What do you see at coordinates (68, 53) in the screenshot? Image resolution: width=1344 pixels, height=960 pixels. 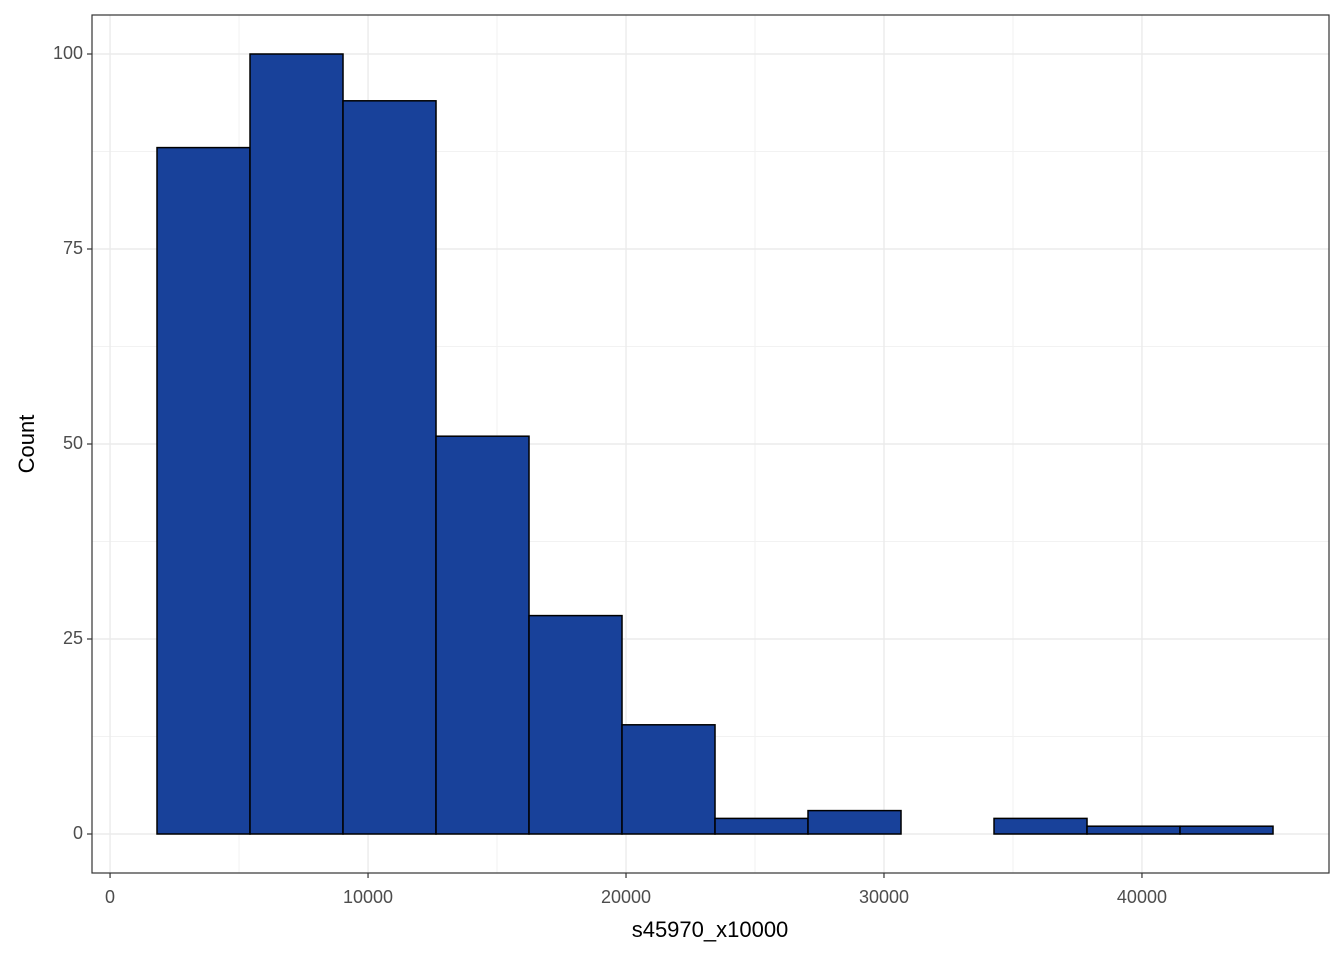 I see `y-tick-label: 100` at bounding box center [68, 53].